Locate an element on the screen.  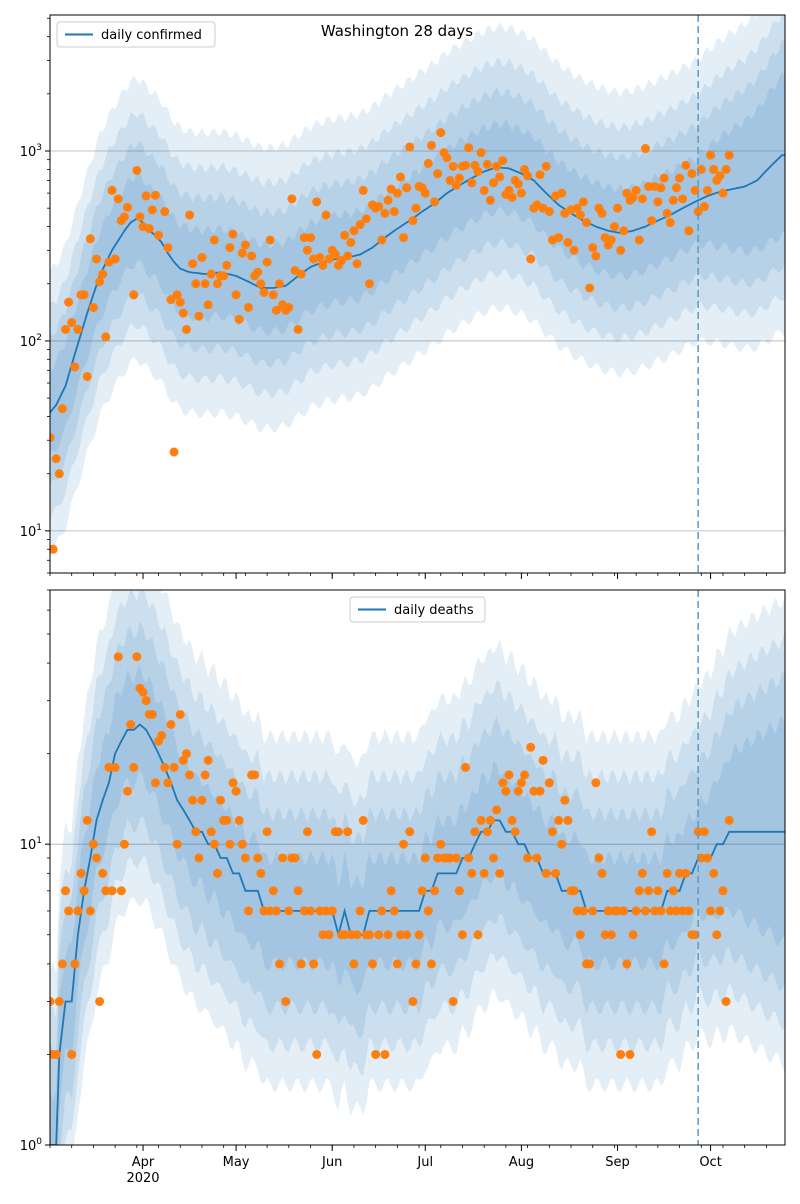
figure-title: Washington 28 days is located at coordinates (397, 31).